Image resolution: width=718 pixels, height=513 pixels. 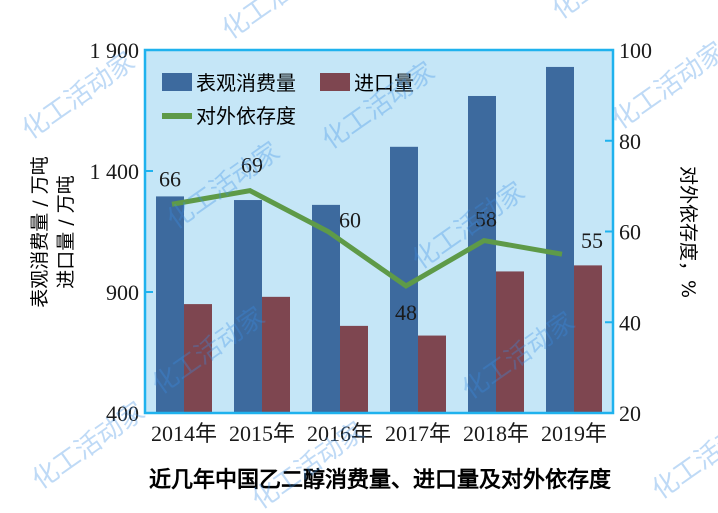 I want to click on x-tick-label: 2017年, so click(x=418, y=433).